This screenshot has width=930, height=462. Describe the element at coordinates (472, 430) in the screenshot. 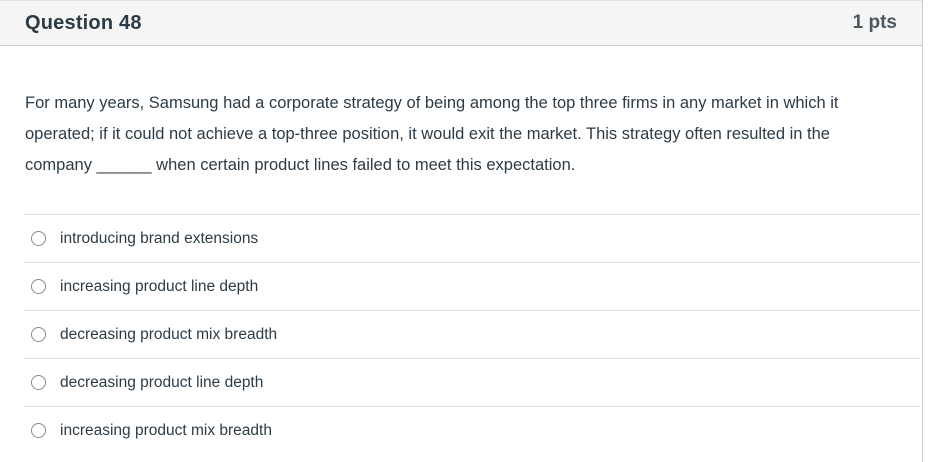

I see `answer-option: increasing product mix breadth` at that location.